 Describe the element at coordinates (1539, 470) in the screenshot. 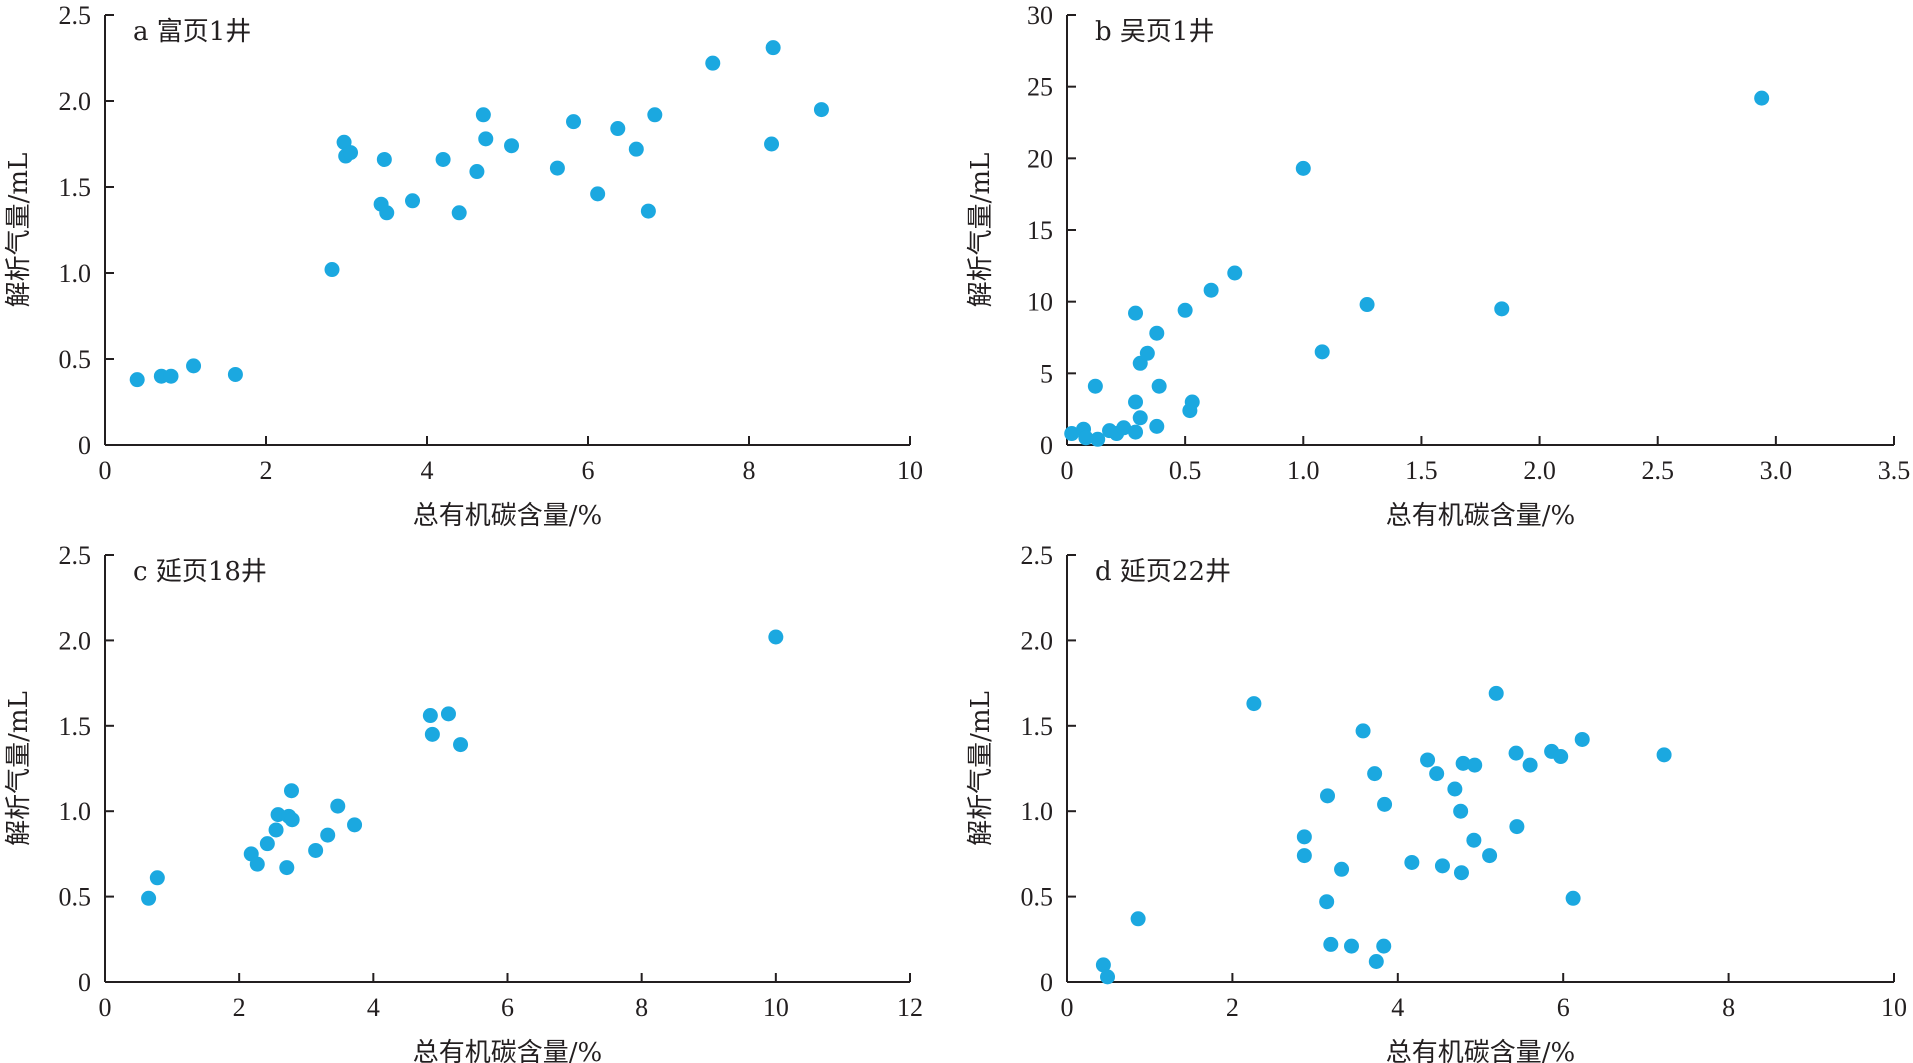

I see `x-tick-label: 2.0` at that location.